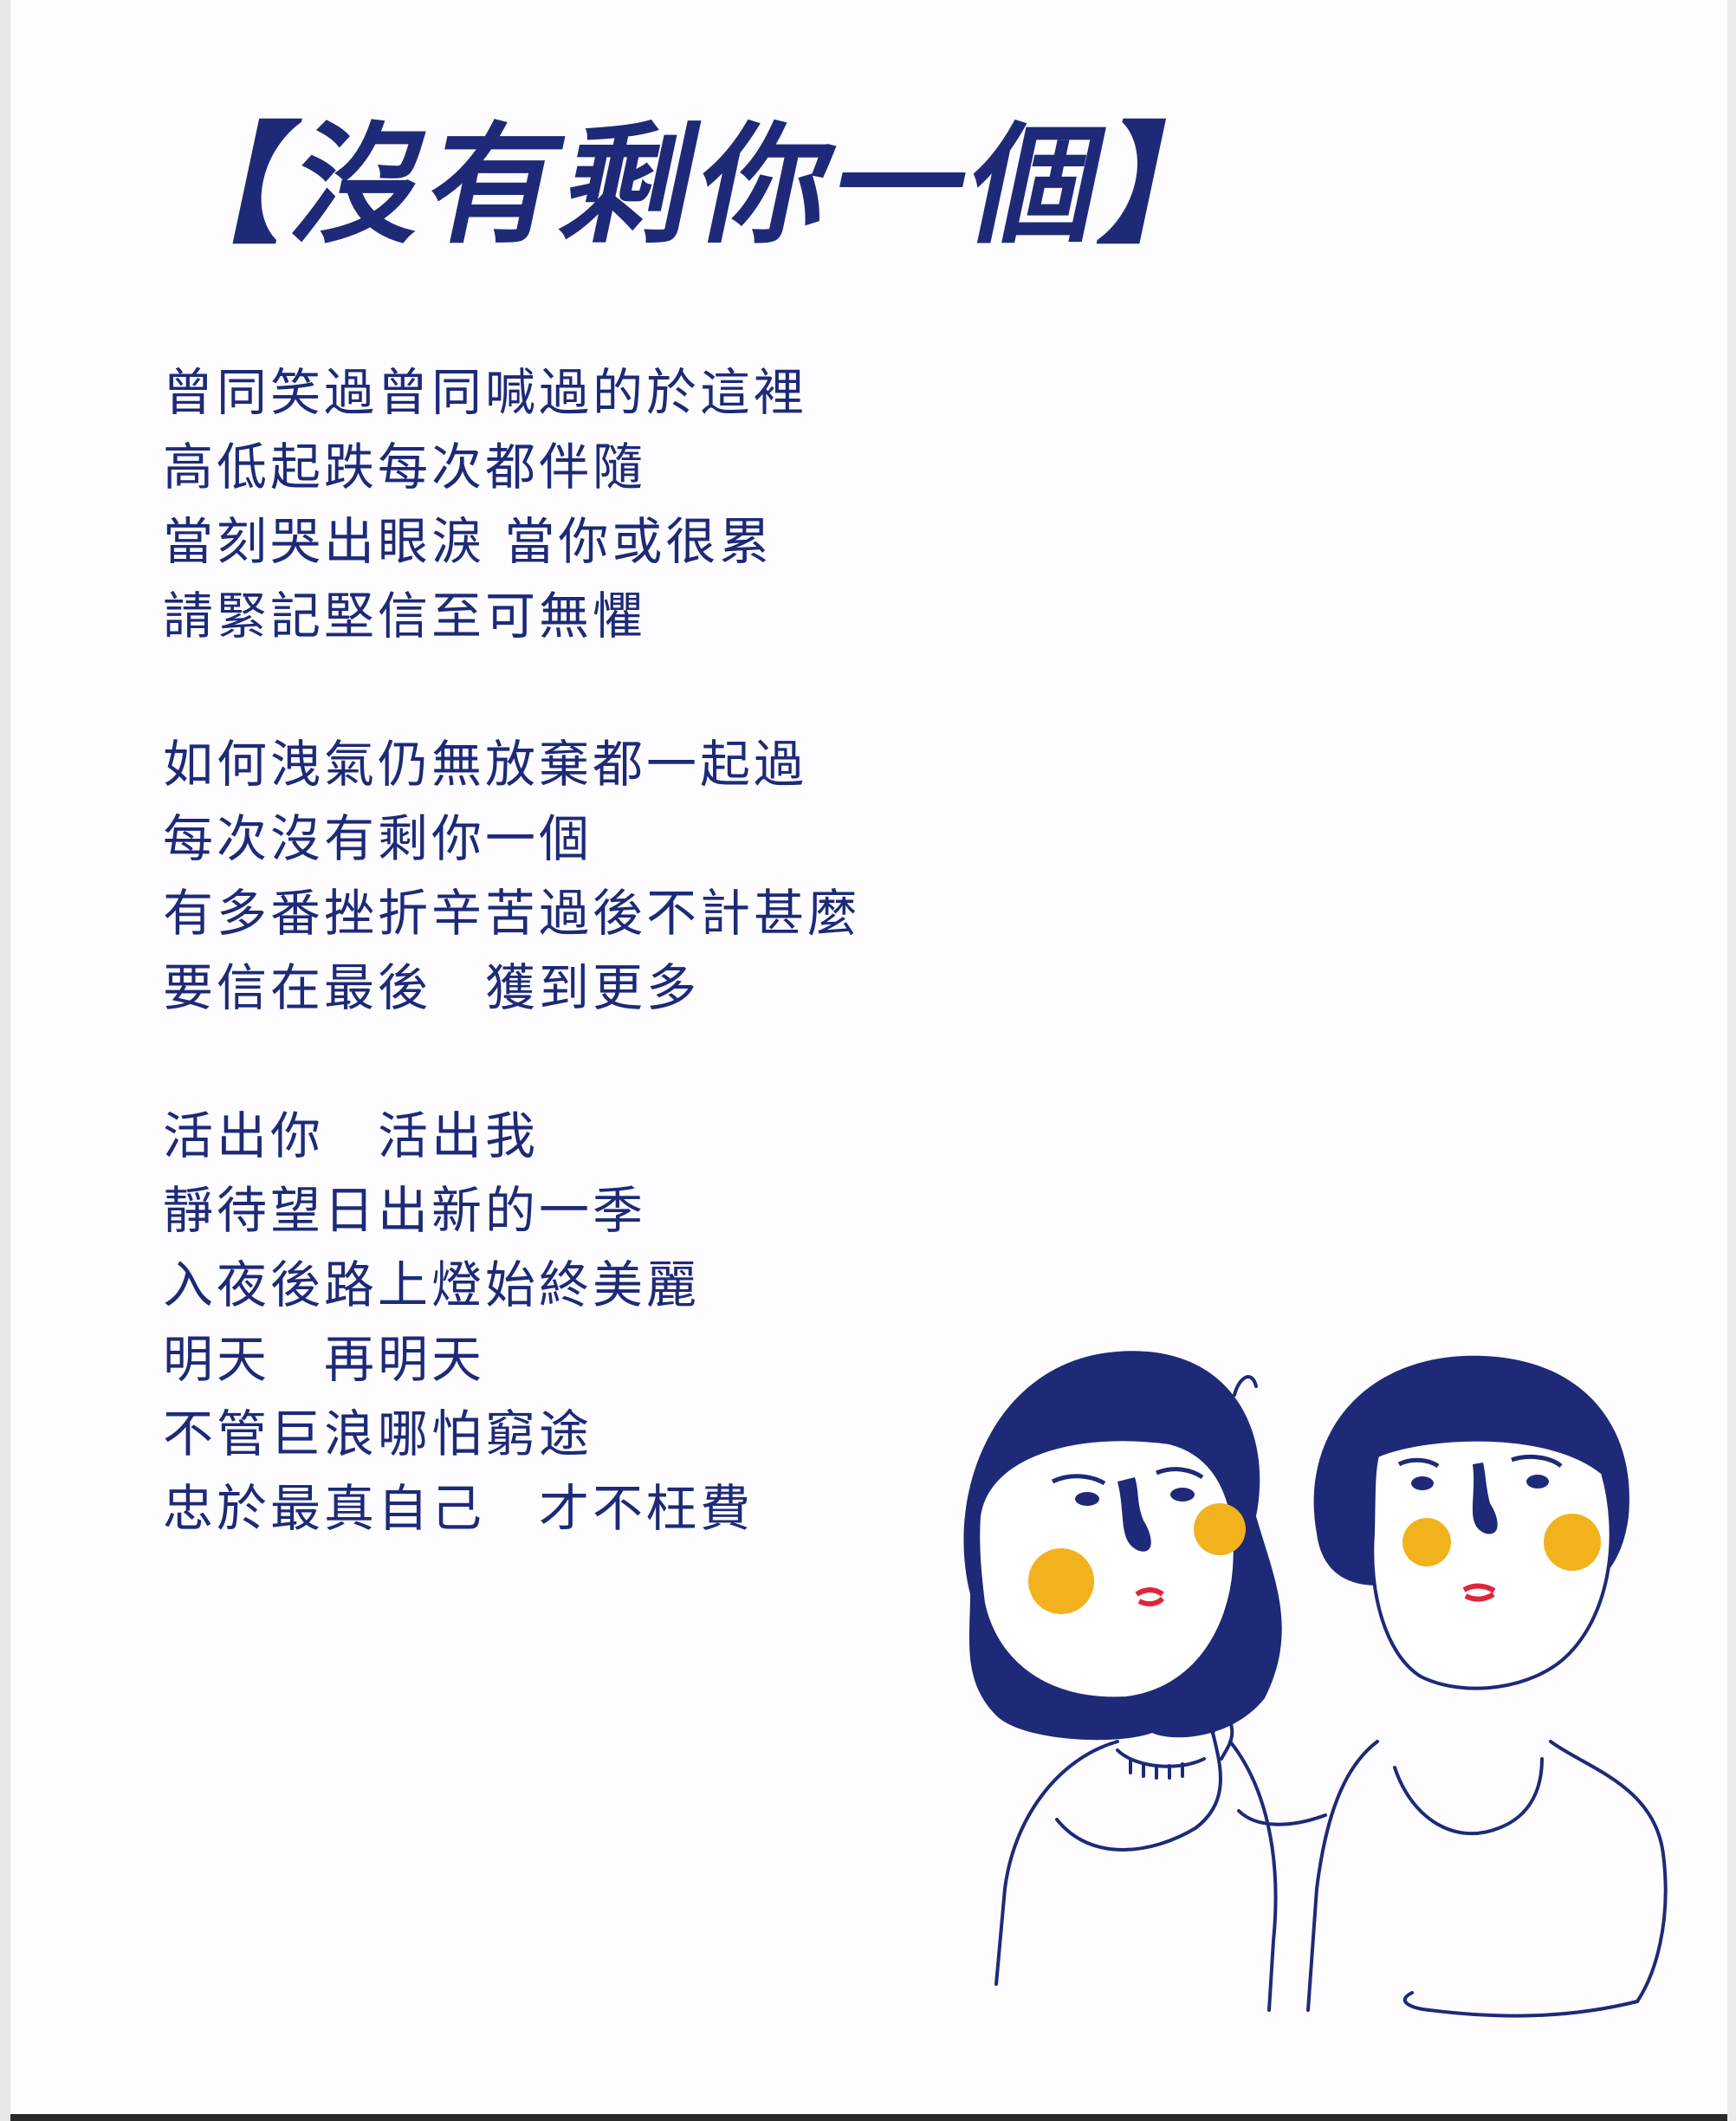 The height and width of the screenshot is (2121, 1736). I want to click on lyric-line: 高低起跌每次都伴隨, so click(405, 467).